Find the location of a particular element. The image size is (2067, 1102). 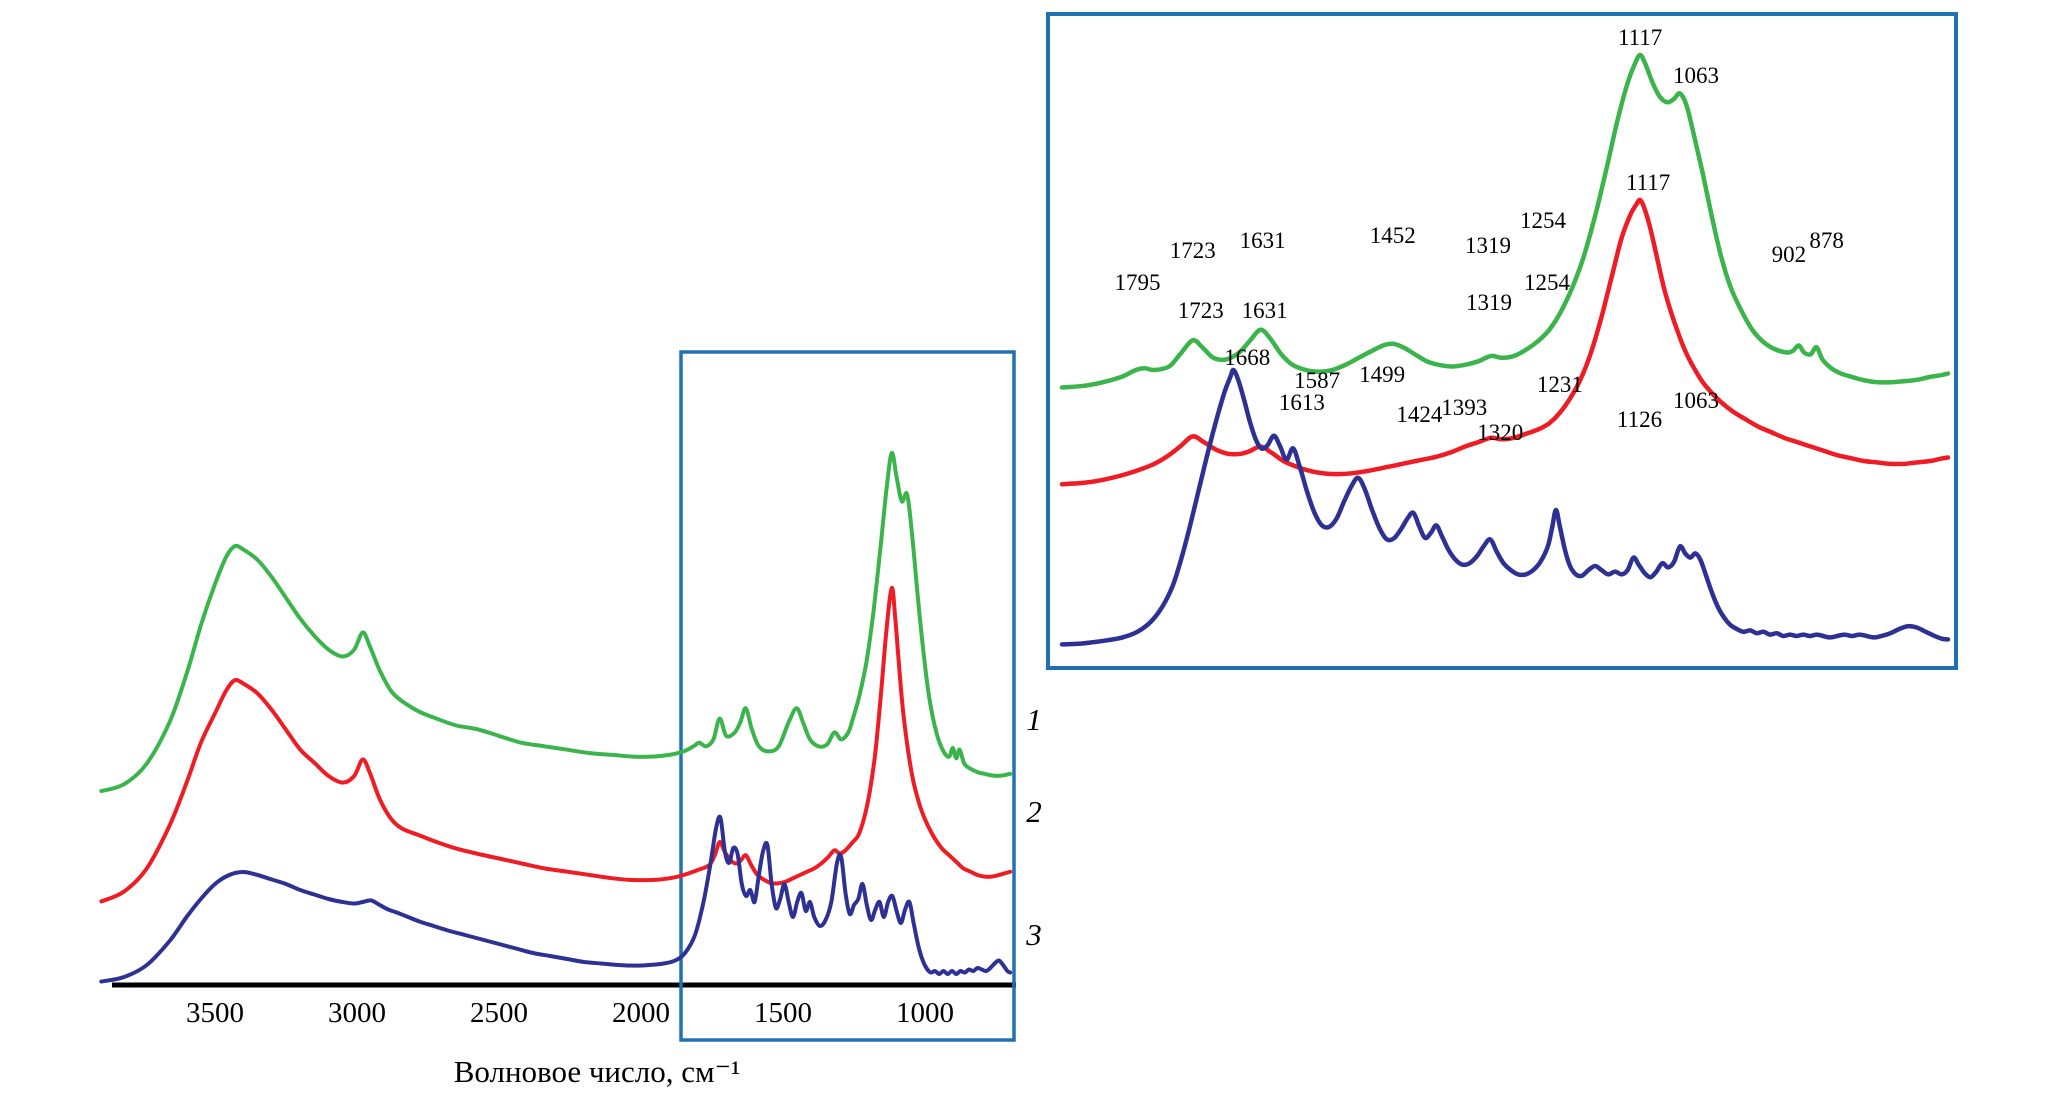

highlight-box is located at coordinates (847, 696).